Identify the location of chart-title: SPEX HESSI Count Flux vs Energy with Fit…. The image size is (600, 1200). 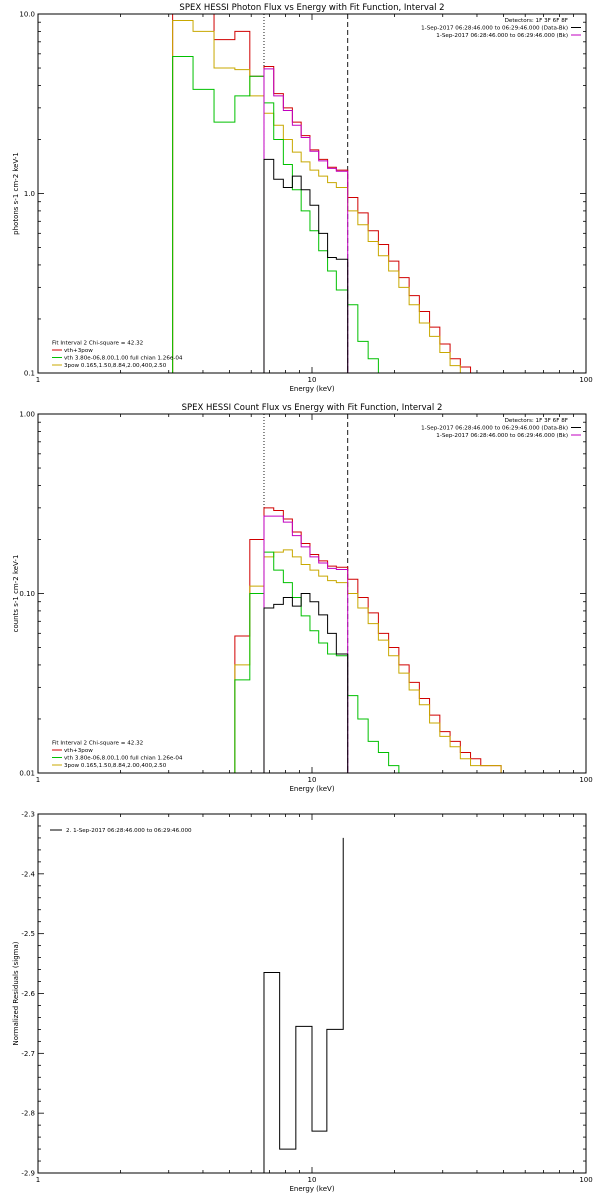
(312, 408).